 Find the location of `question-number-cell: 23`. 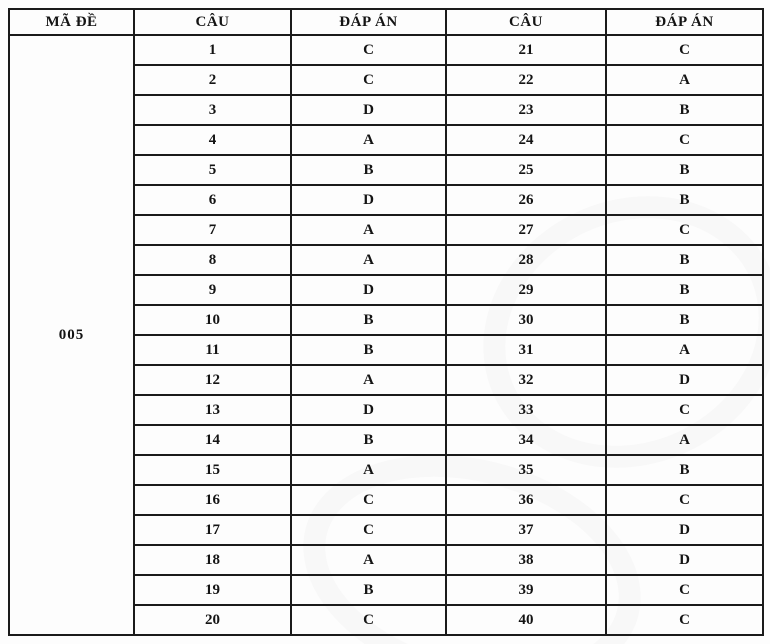

question-number-cell: 23 is located at coordinates (526, 110).